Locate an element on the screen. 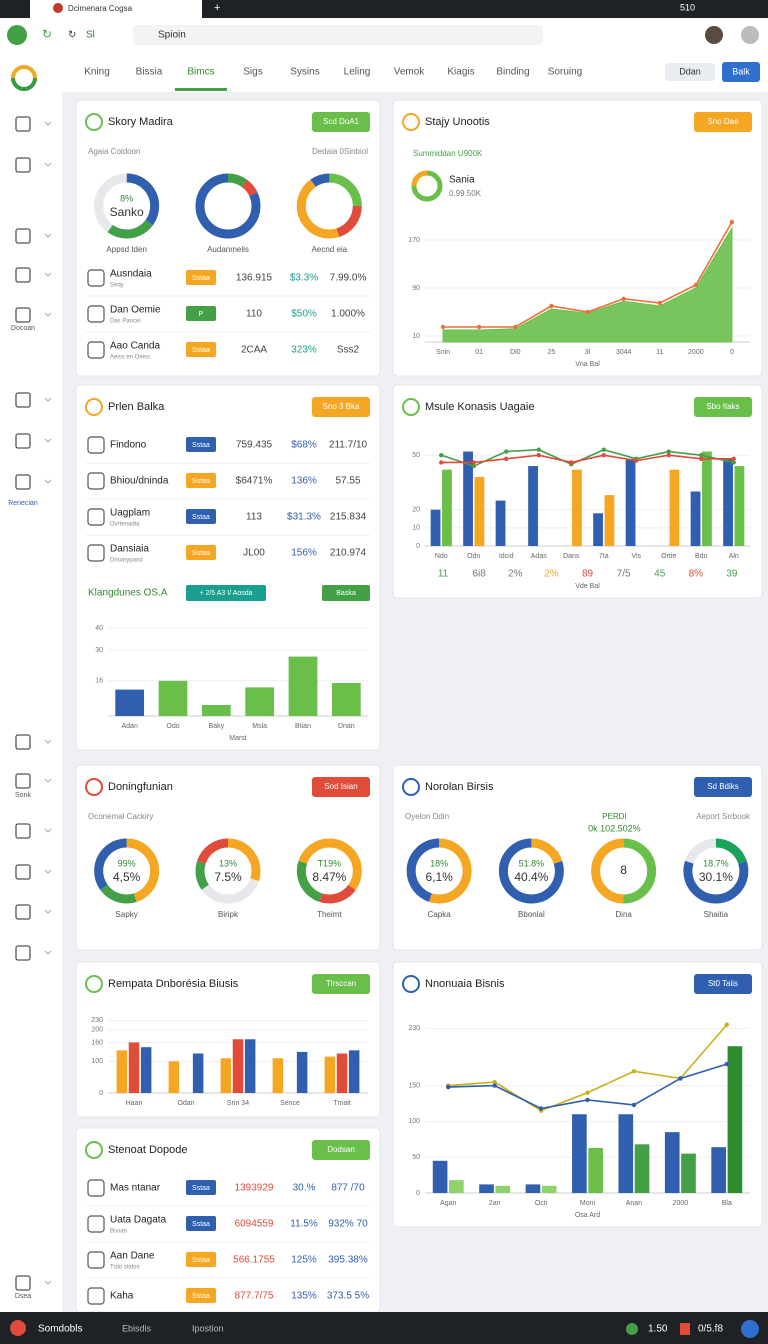 Image resolution: width=768 pixels, height=1344 pixels. nav-active is located at coordinates (201, 89).